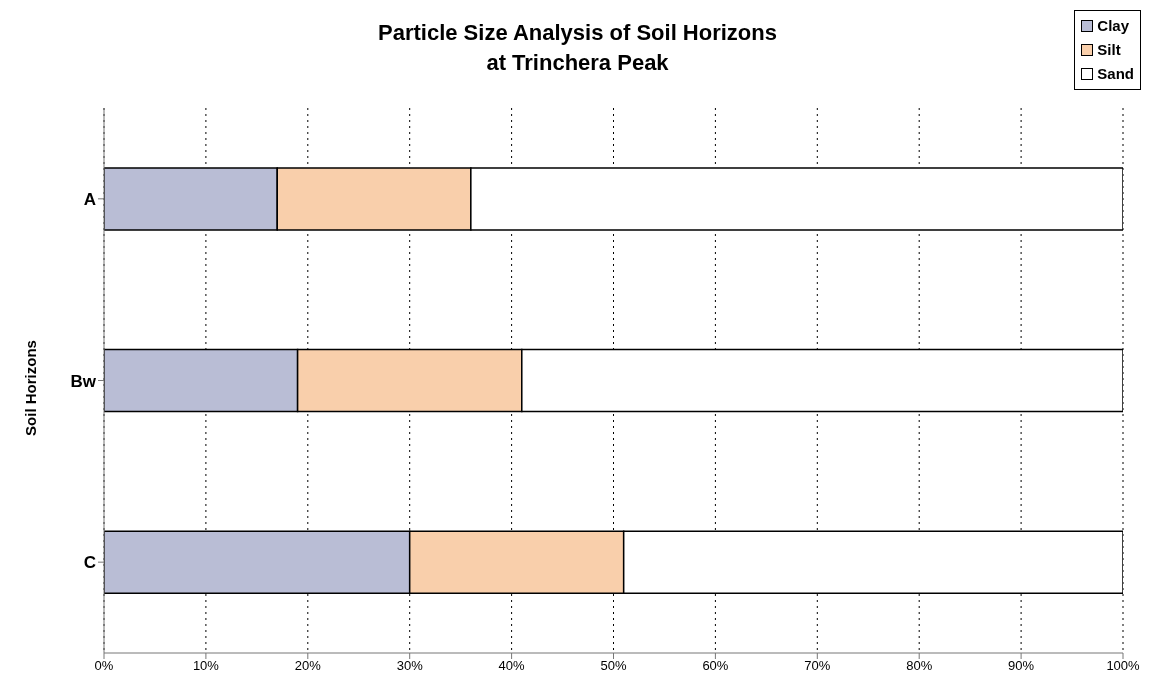 The width and height of the screenshot is (1155, 691). I want to click on y-tick-label: Bw, so click(83, 381).